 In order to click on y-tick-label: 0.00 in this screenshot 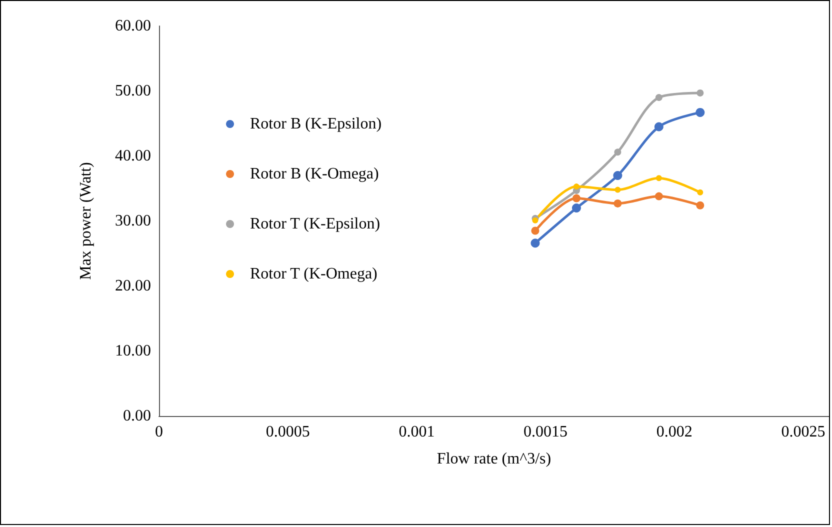, I will do `click(137, 416)`.